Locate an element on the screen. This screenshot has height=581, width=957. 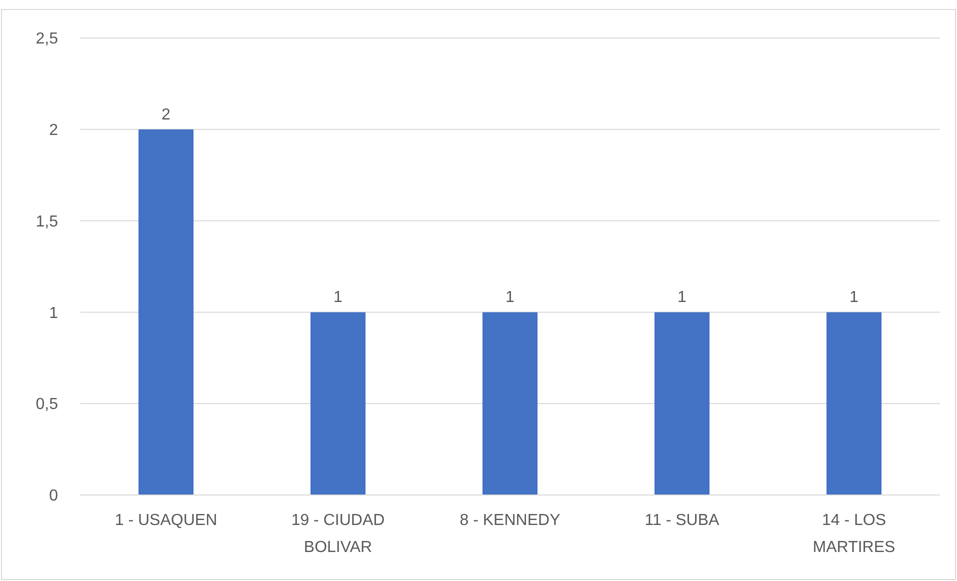
x-tick-label: 14 - LOS MARTIRES is located at coordinates (854, 534).